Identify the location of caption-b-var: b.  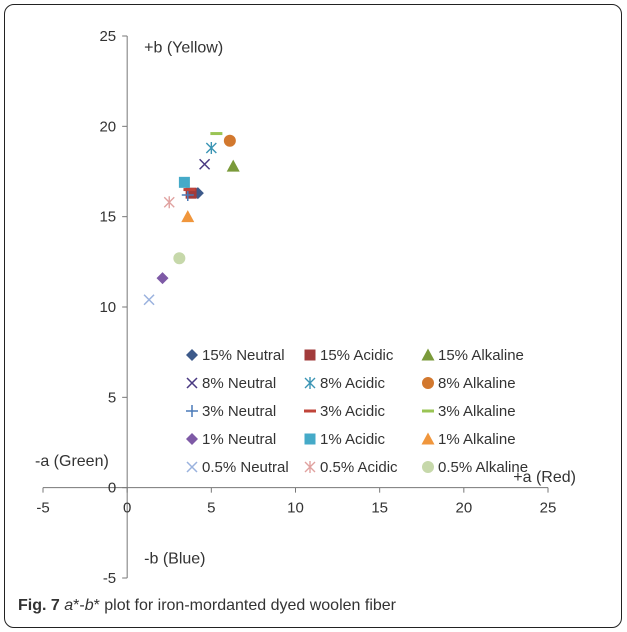
(89, 605).